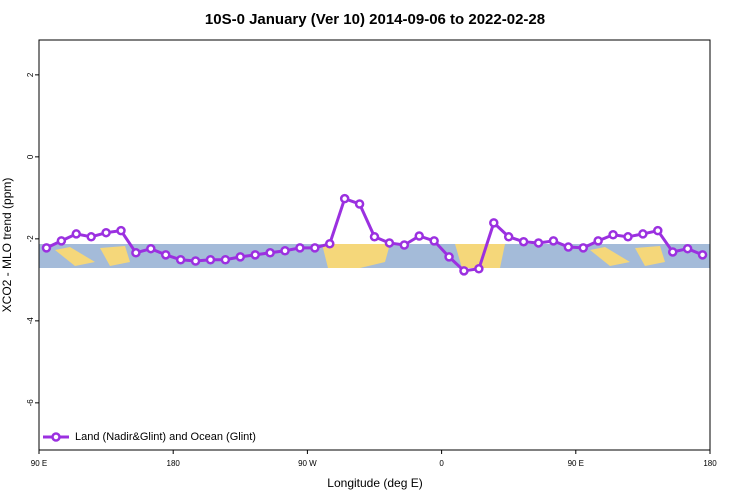  What do you see at coordinates (307, 463) in the screenshot?
I see `x-tick-label: 90 W` at bounding box center [307, 463].